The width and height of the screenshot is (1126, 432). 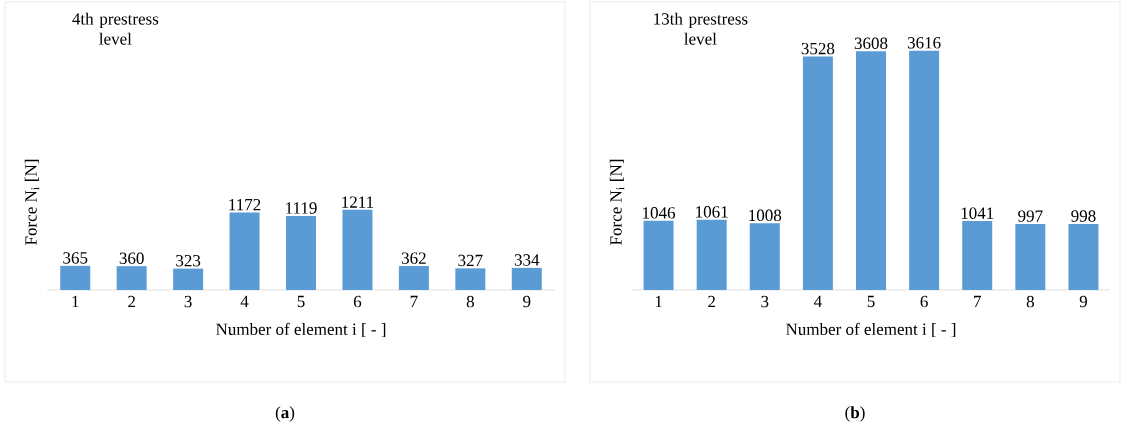 What do you see at coordinates (765, 215) in the screenshot?
I see `data-label: 1008` at bounding box center [765, 215].